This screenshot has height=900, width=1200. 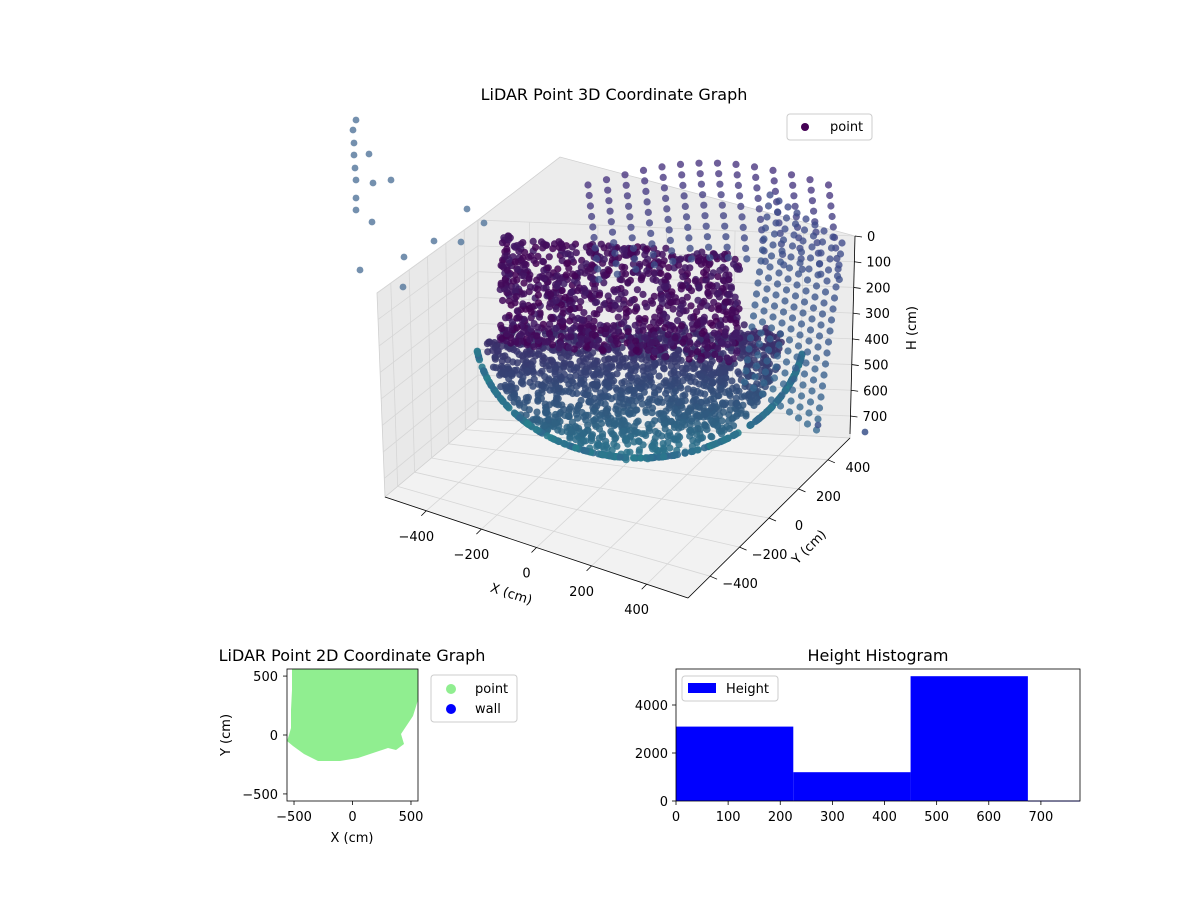 I want to click on histogram-bars, so click(x=878, y=739).